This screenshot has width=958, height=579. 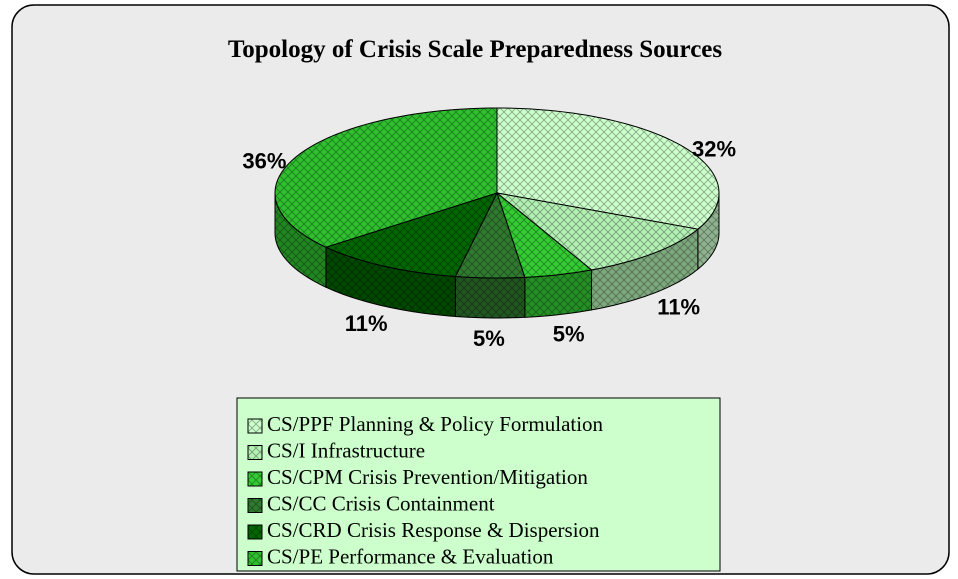 What do you see at coordinates (435, 424) in the screenshot?
I see `legend-label: CS/PPF Planning & Policy Formulation` at bounding box center [435, 424].